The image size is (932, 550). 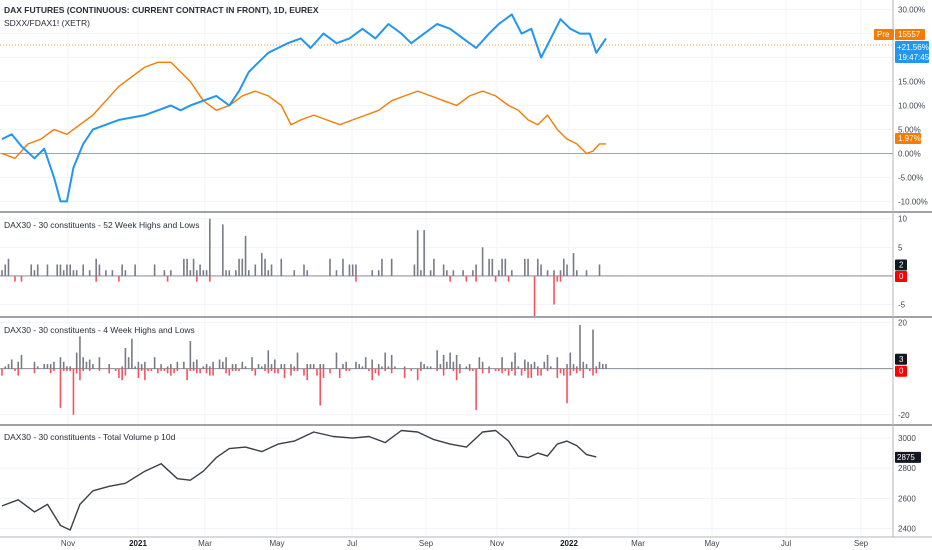 What do you see at coordinates (901, 276) in the screenshot?
I see `week52-low-tag-text: 0` at bounding box center [901, 276].